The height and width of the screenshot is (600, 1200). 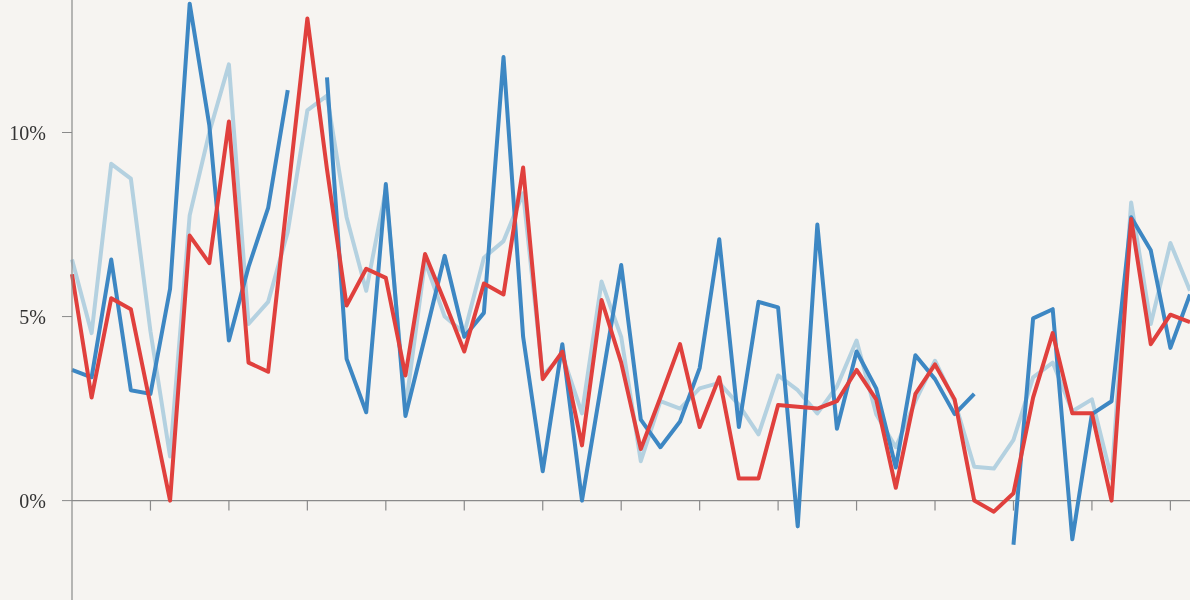 I want to click on y-tick-label: 5%, so click(x=32, y=316).